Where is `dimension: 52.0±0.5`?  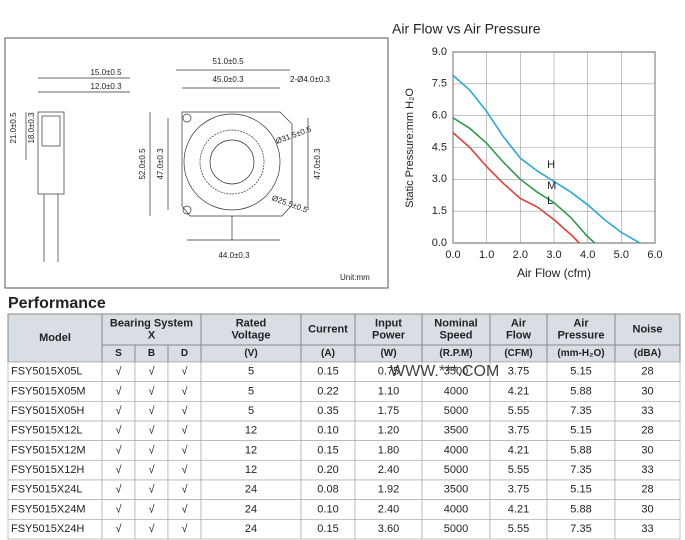 dimension: 52.0±0.5 is located at coordinates (142, 164).